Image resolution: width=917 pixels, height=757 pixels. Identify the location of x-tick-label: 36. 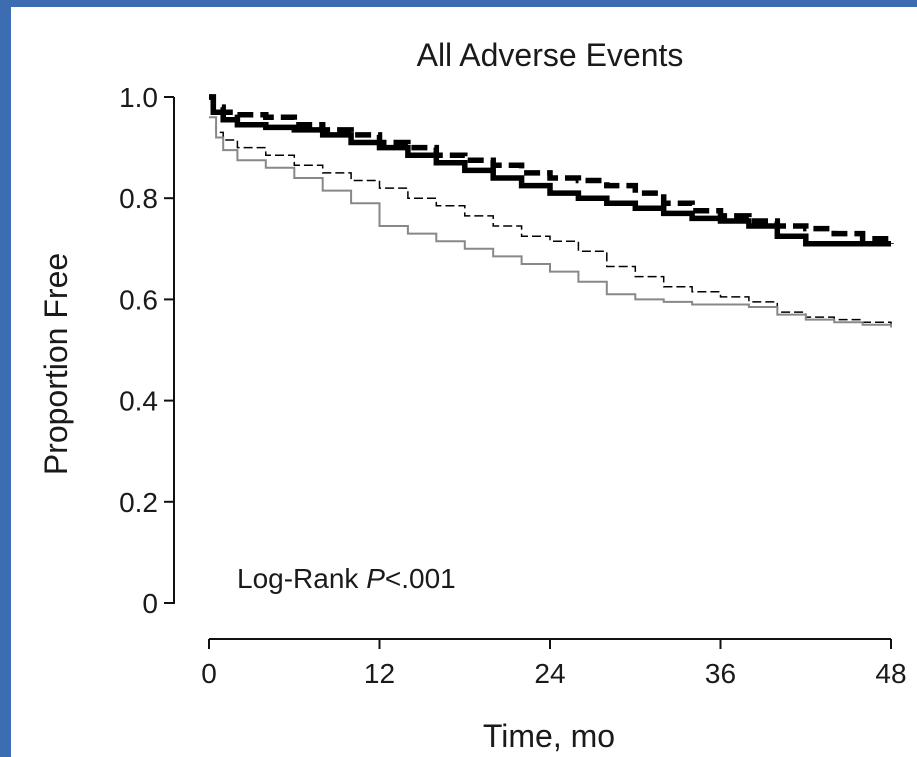
(720, 673).